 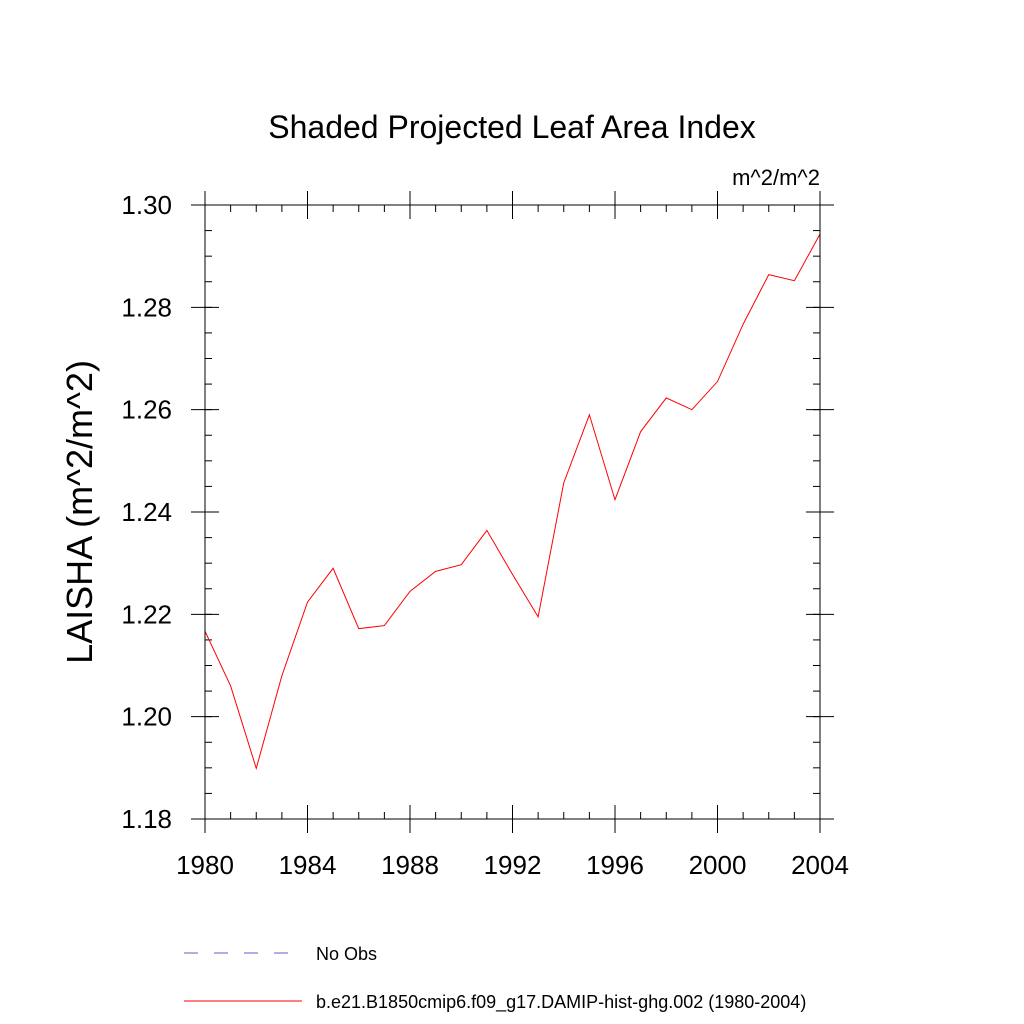 I want to click on units-label: m^2/m^2, so click(x=776, y=177).